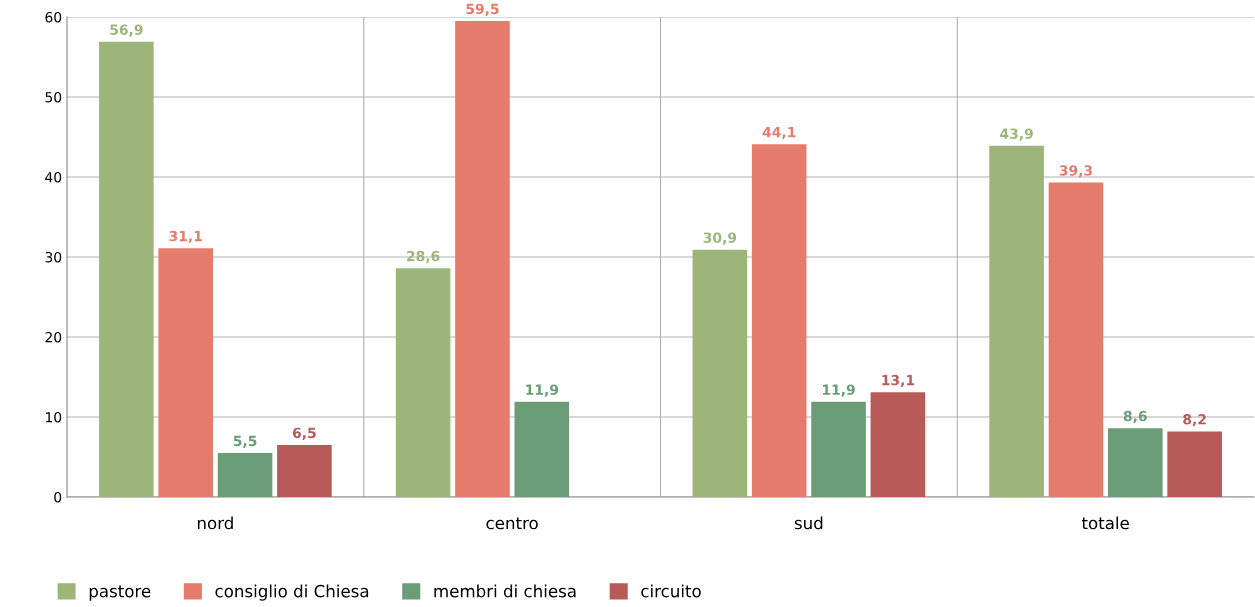  Describe the element at coordinates (53, 337) in the screenshot. I see `y-tick-label: 20` at that location.